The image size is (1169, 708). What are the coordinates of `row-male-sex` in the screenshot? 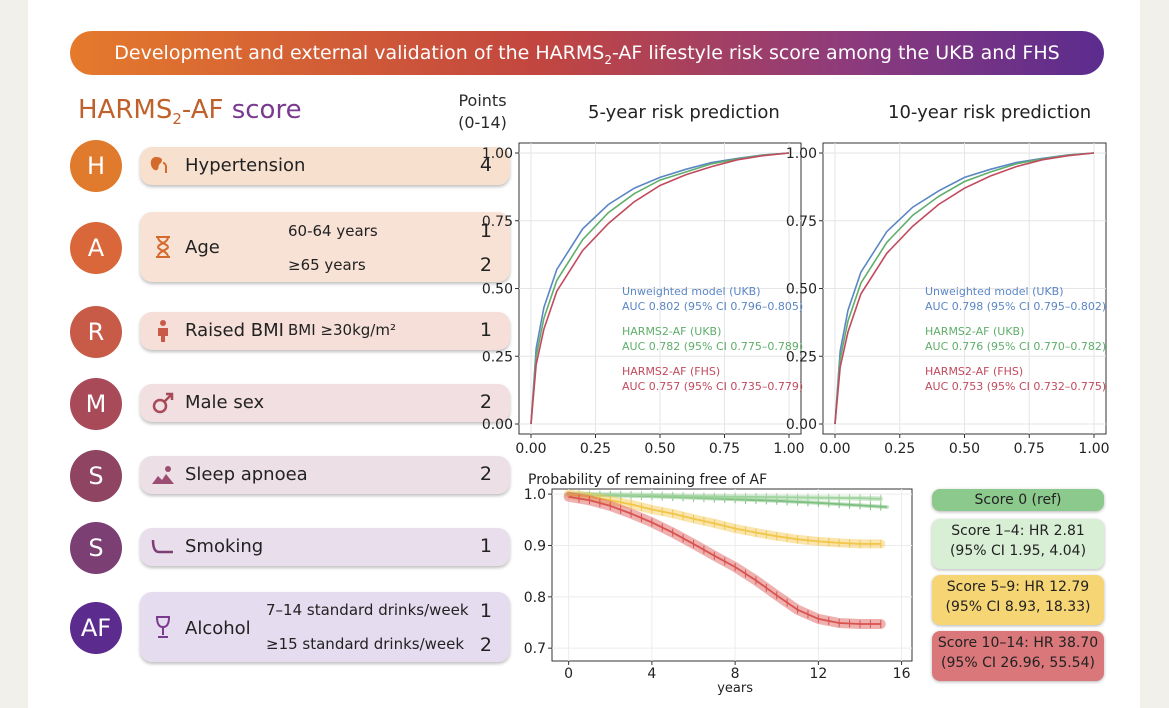 It's located at (325, 403).